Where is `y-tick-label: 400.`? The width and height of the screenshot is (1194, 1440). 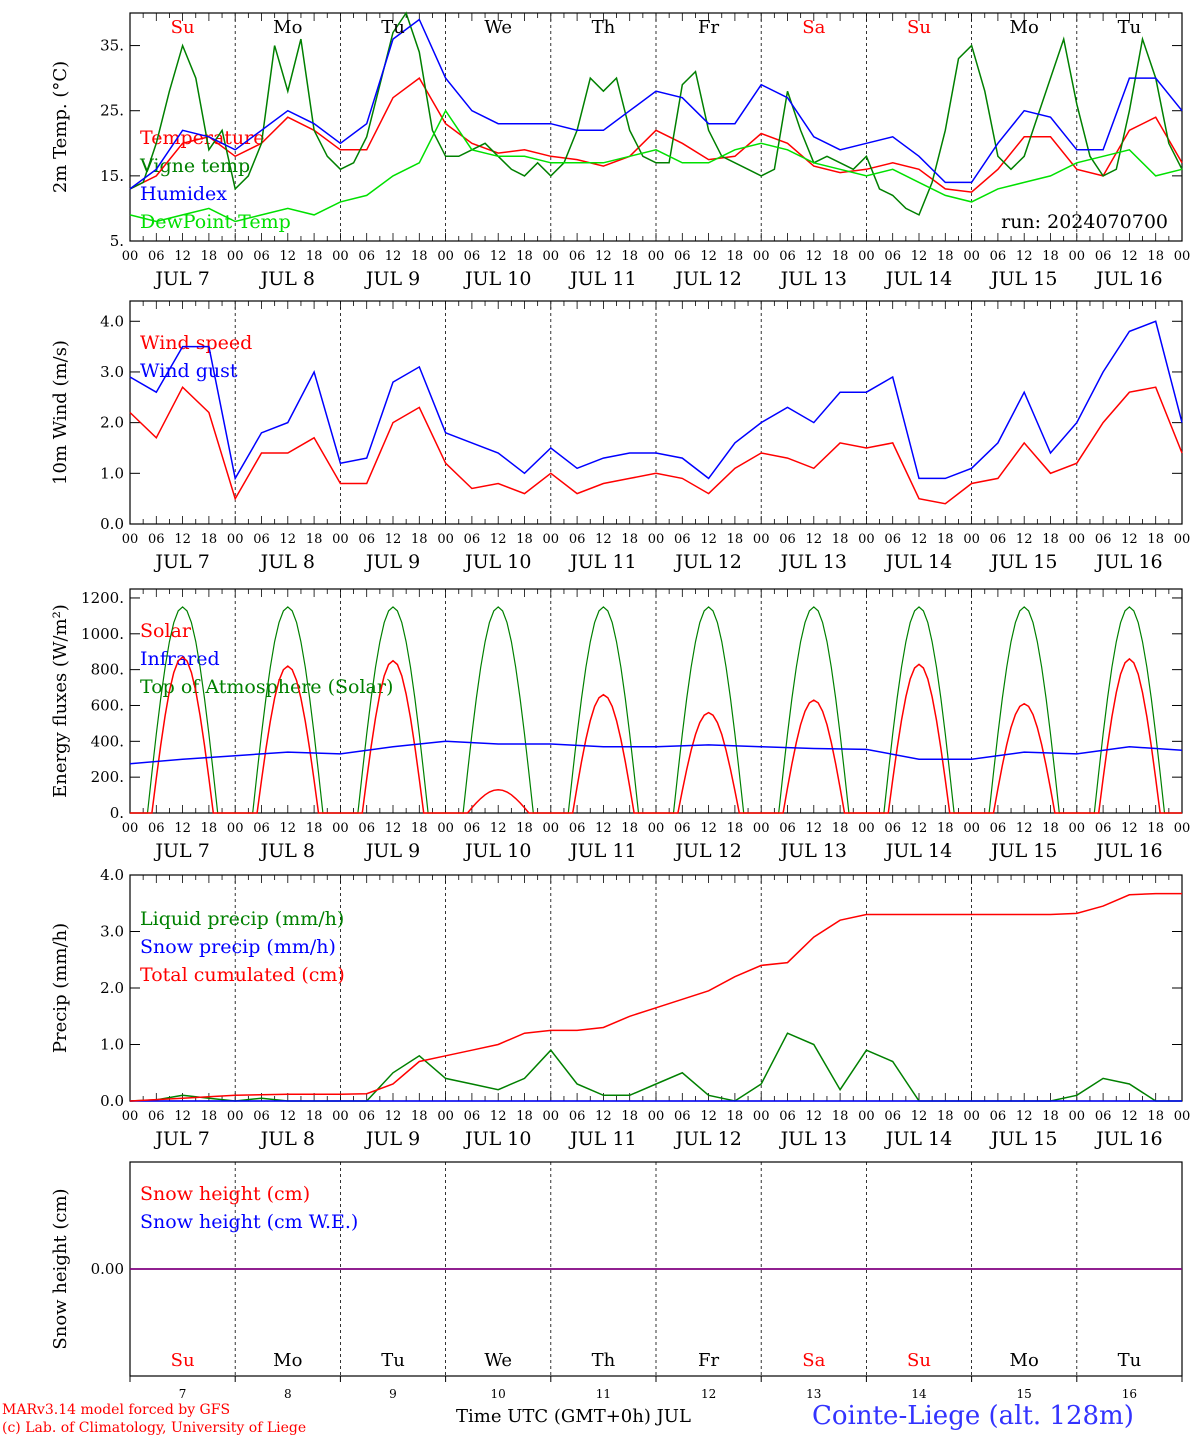 y-tick-label: 400. is located at coordinates (107, 741).